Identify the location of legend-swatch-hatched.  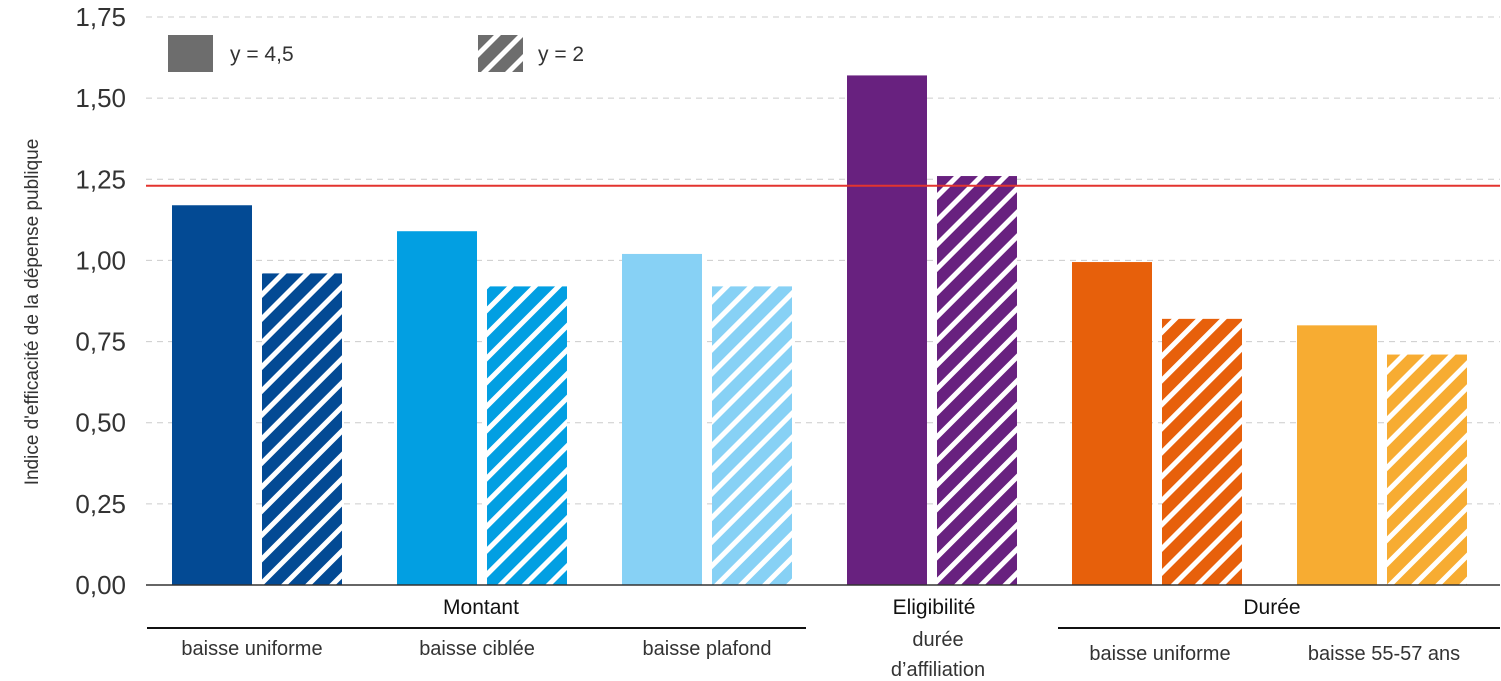
(500, 53).